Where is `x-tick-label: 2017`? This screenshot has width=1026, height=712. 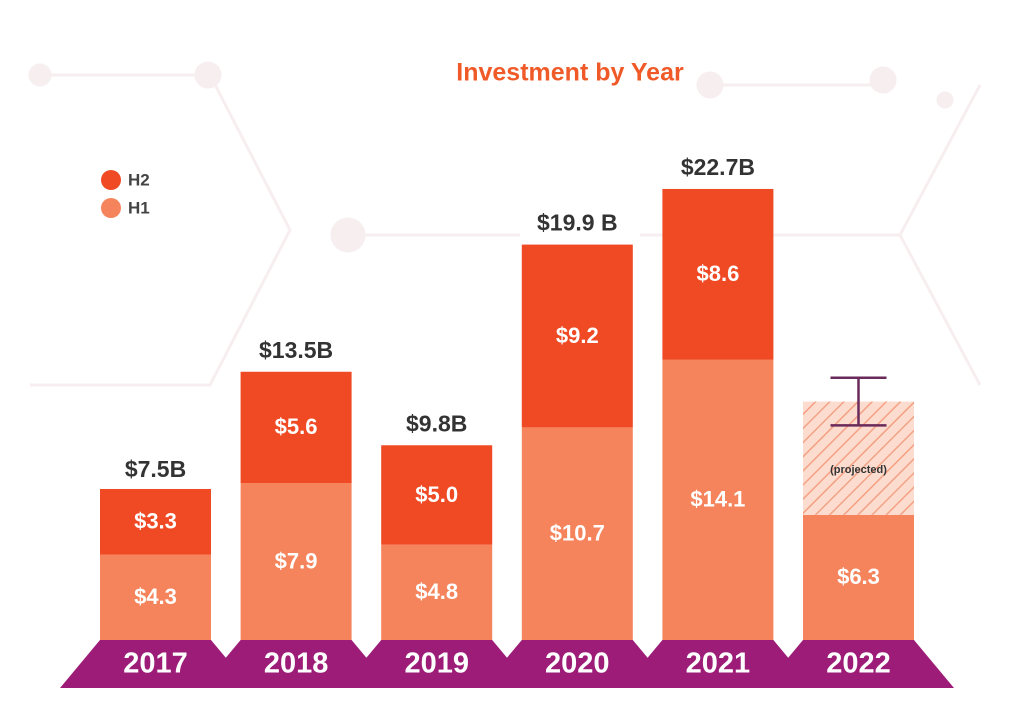
x-tick-label: 2017 is located at coordinates (155, 664).